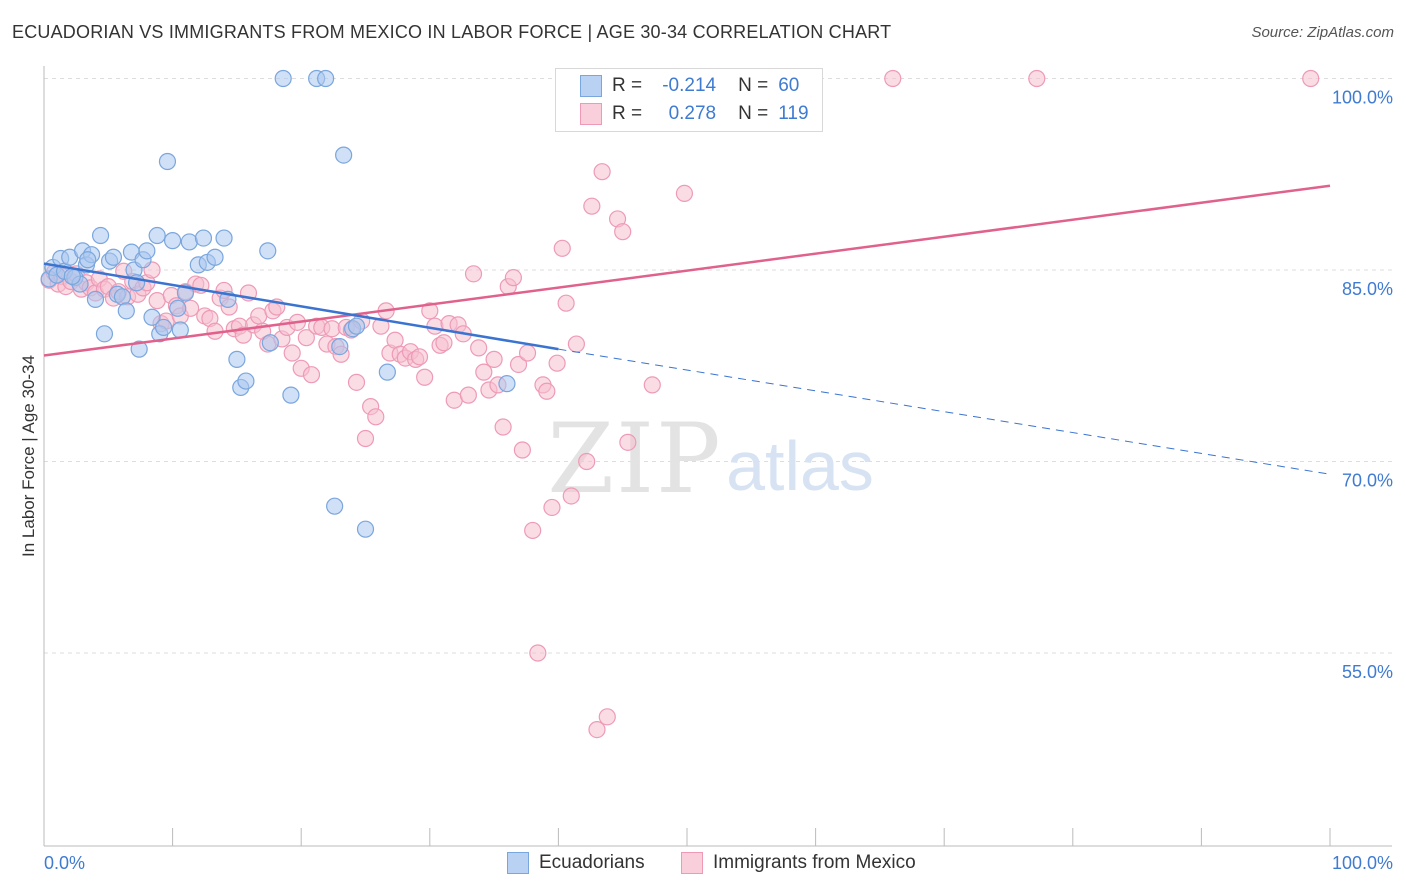 This screenshot has height=892, width=1406. What do you see at coordinates (689, 85) in the screenshot?
I see `legend-r-value-ecuadorians: -0.214` at bounding box center [689, 85].